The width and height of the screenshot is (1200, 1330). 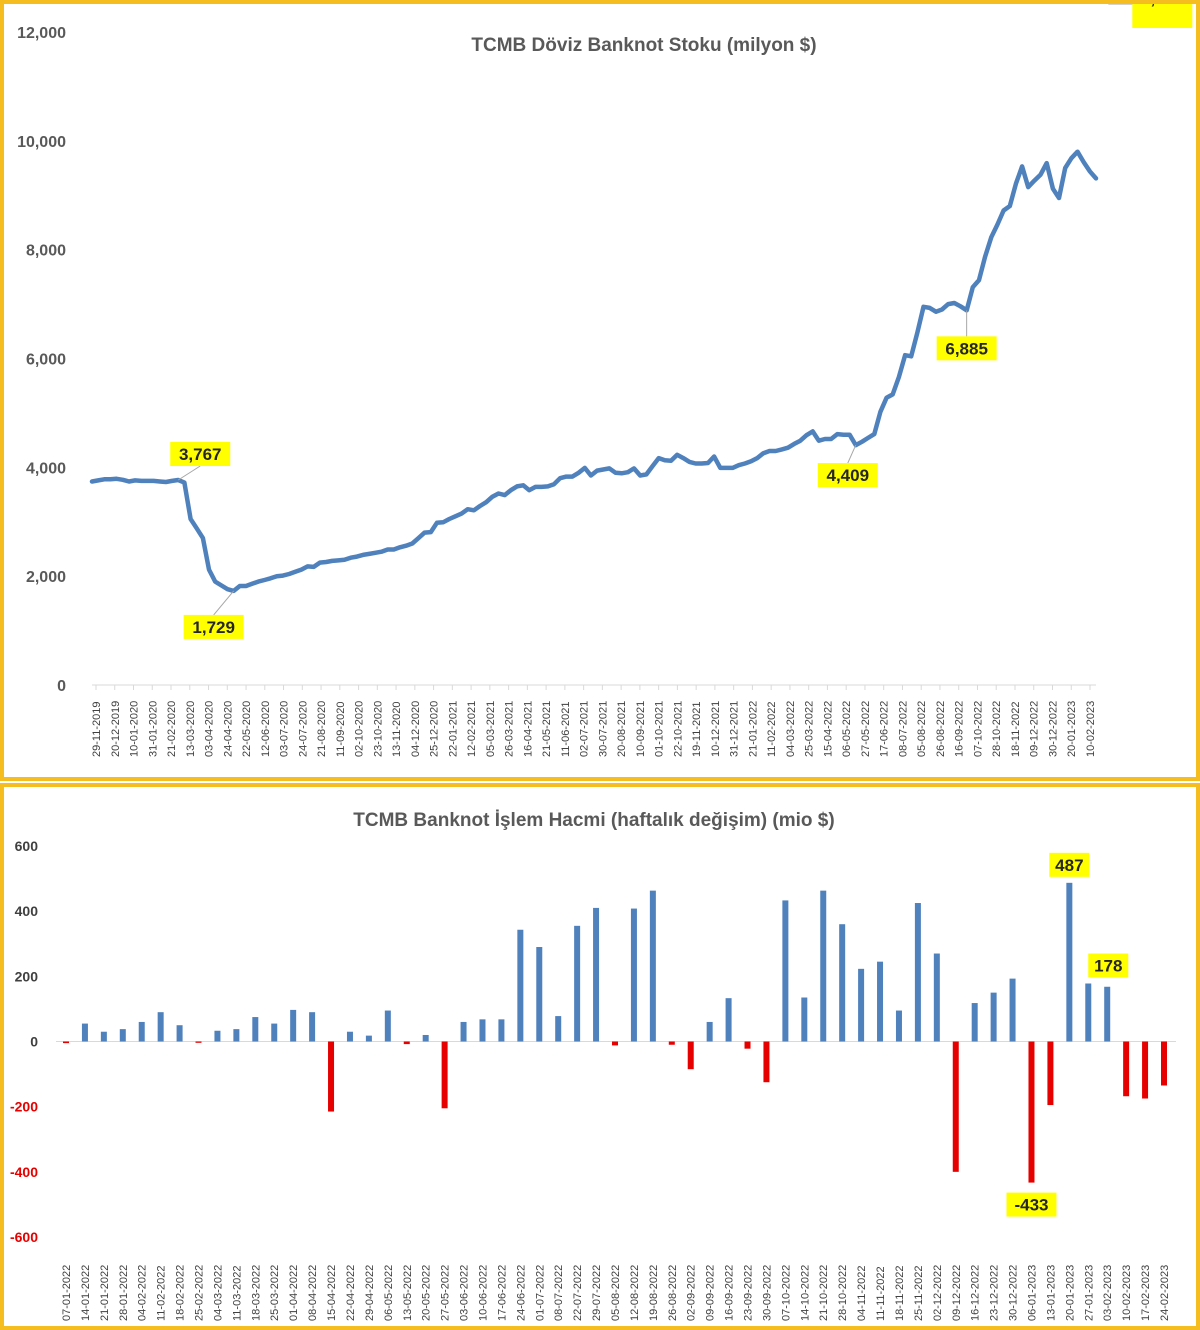 I want to click on x-tick-label: 24-07-2020, so click(x=303, y=729).